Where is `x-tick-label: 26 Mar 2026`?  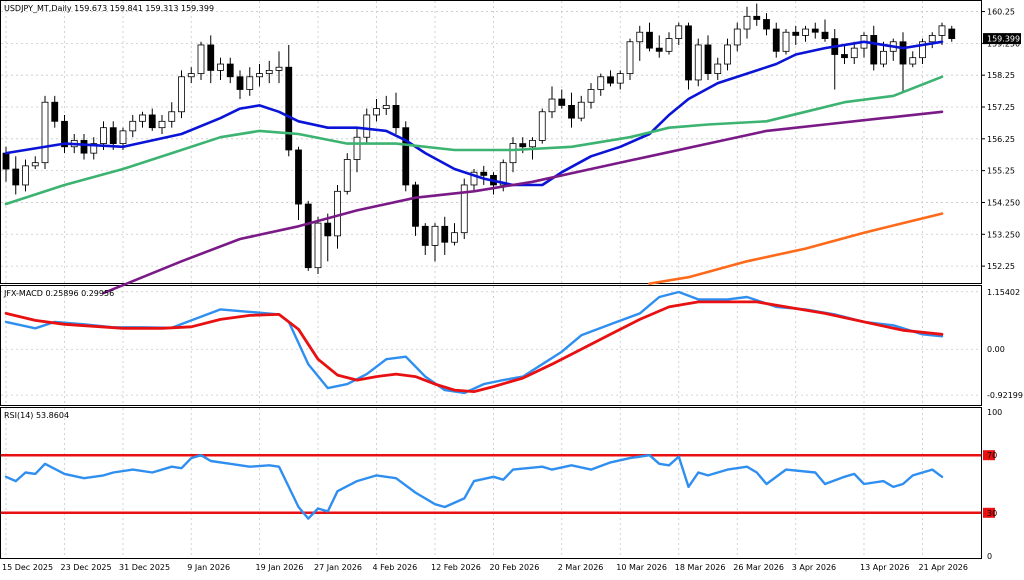 x-tick-label: 26 Mar 2026 is located at coordinates (758, 567).